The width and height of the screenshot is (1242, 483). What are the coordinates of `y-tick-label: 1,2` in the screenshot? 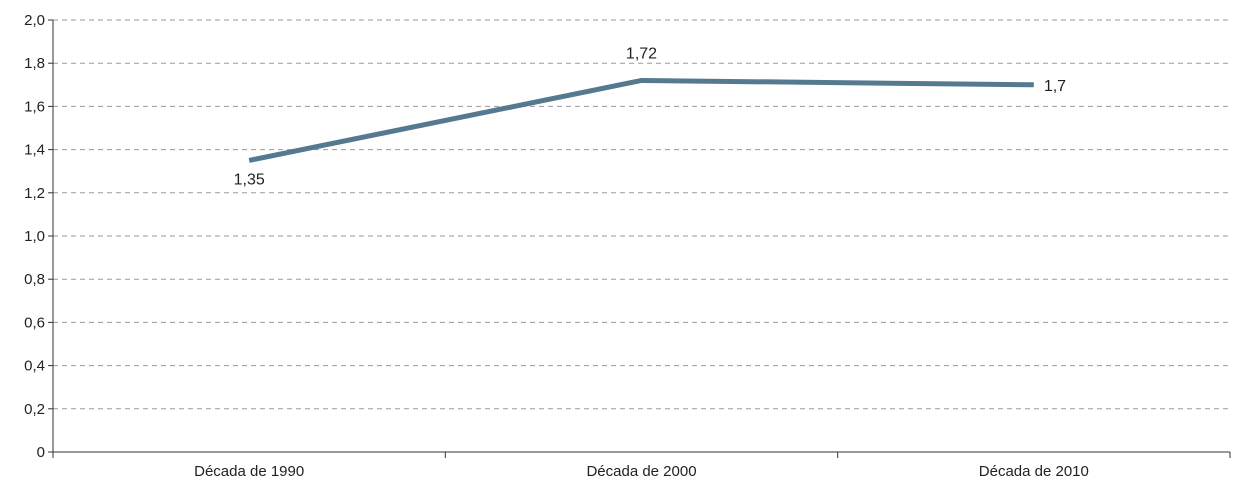 It's located at (34, 193).